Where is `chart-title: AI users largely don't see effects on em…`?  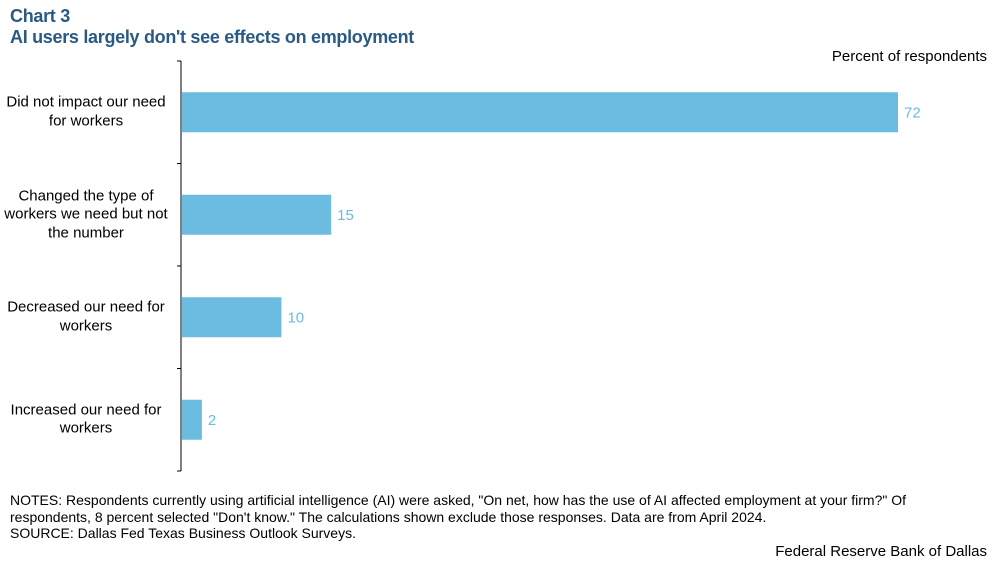 chart-title: AI users largely don't see effects on em… is located at coordinates (212, 37).